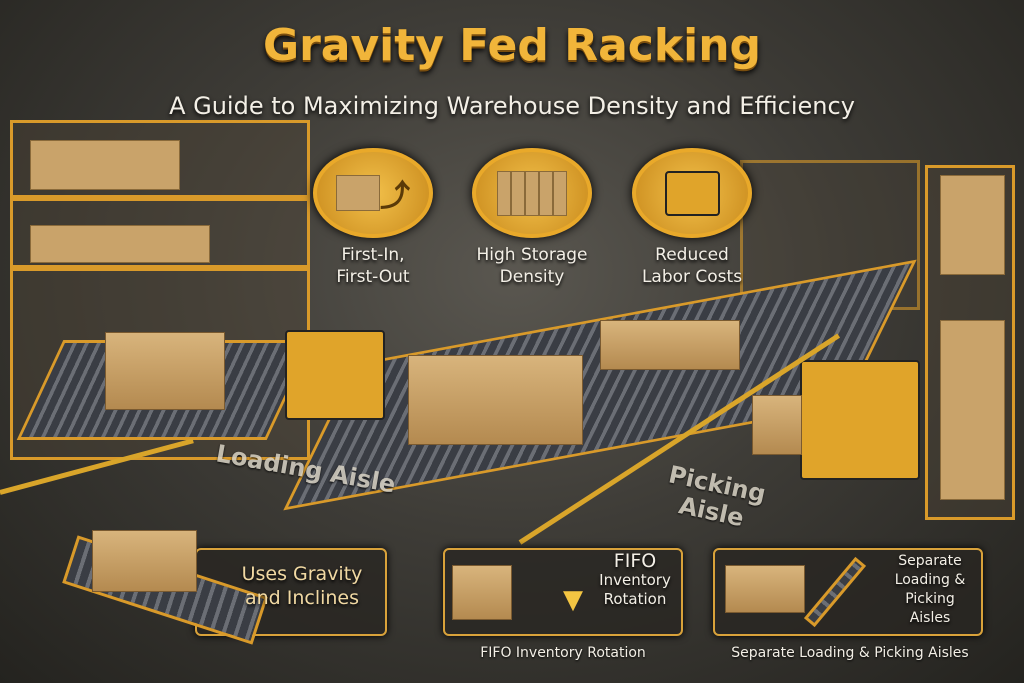 The image size is (1024, 683). I want to click on feature-density: High Storage Density, so click(532, 266).